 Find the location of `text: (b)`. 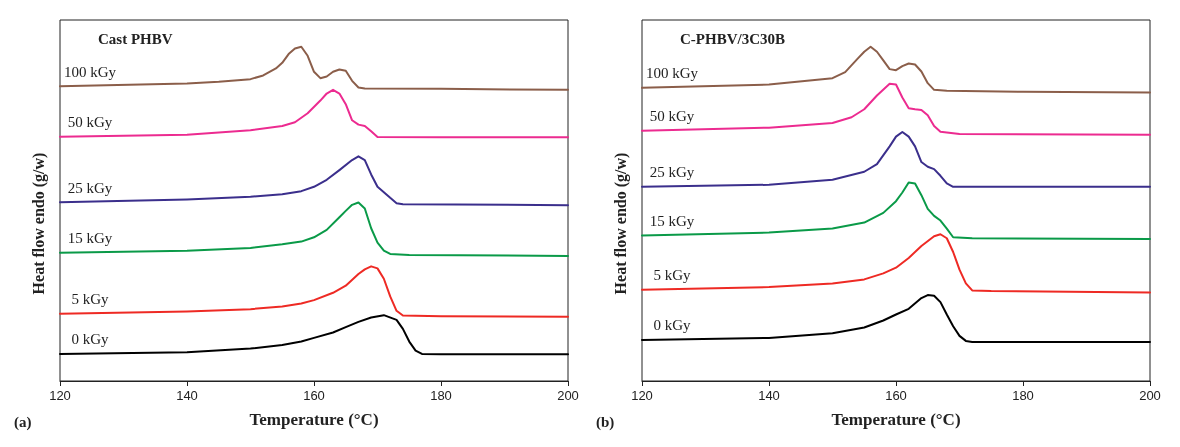

text: (b) is located at coordinates (605, 422).